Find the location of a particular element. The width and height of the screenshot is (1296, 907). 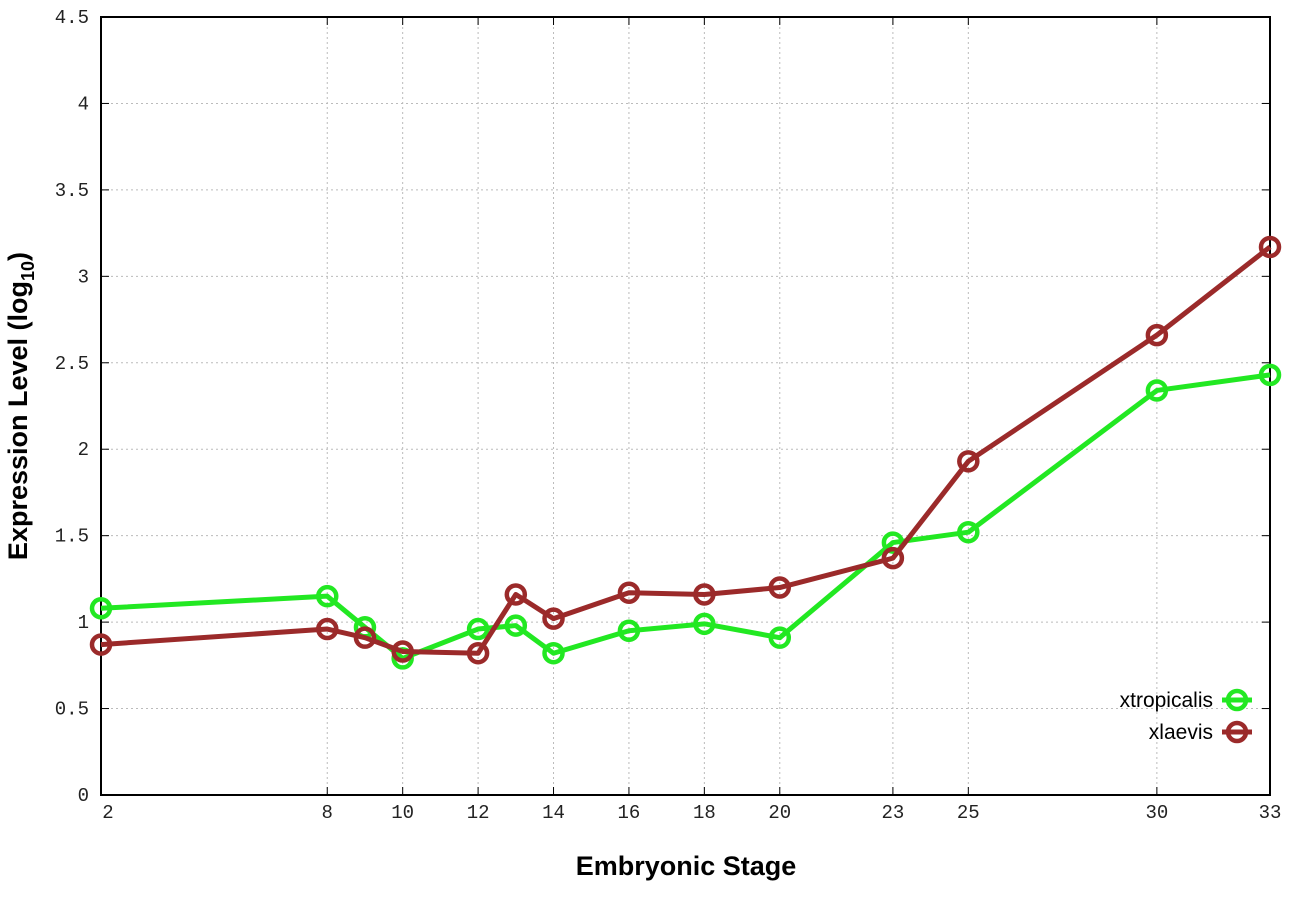

x-tick-label: 8 is located at coordinates (327, 813).